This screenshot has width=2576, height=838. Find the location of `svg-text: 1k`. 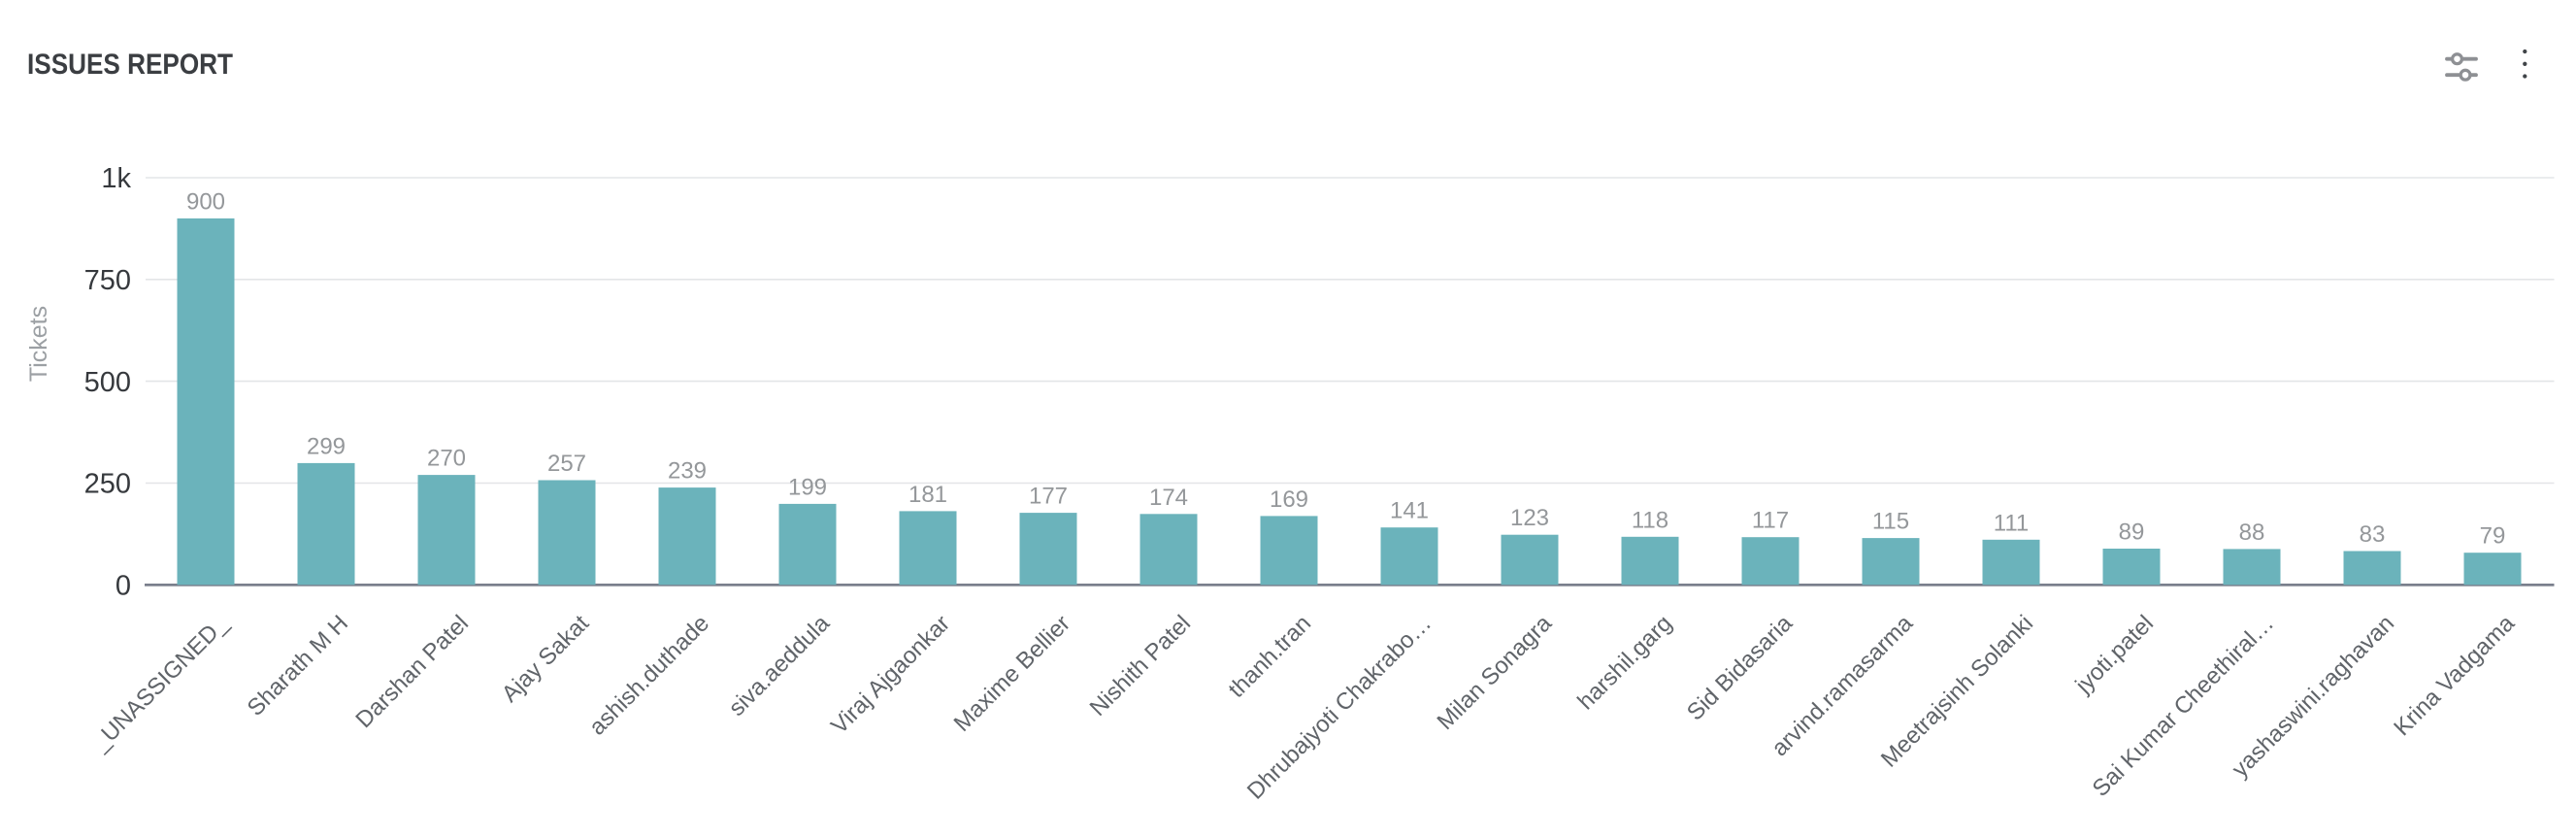

svg-text: 1k is located at coordinates (116, 178).